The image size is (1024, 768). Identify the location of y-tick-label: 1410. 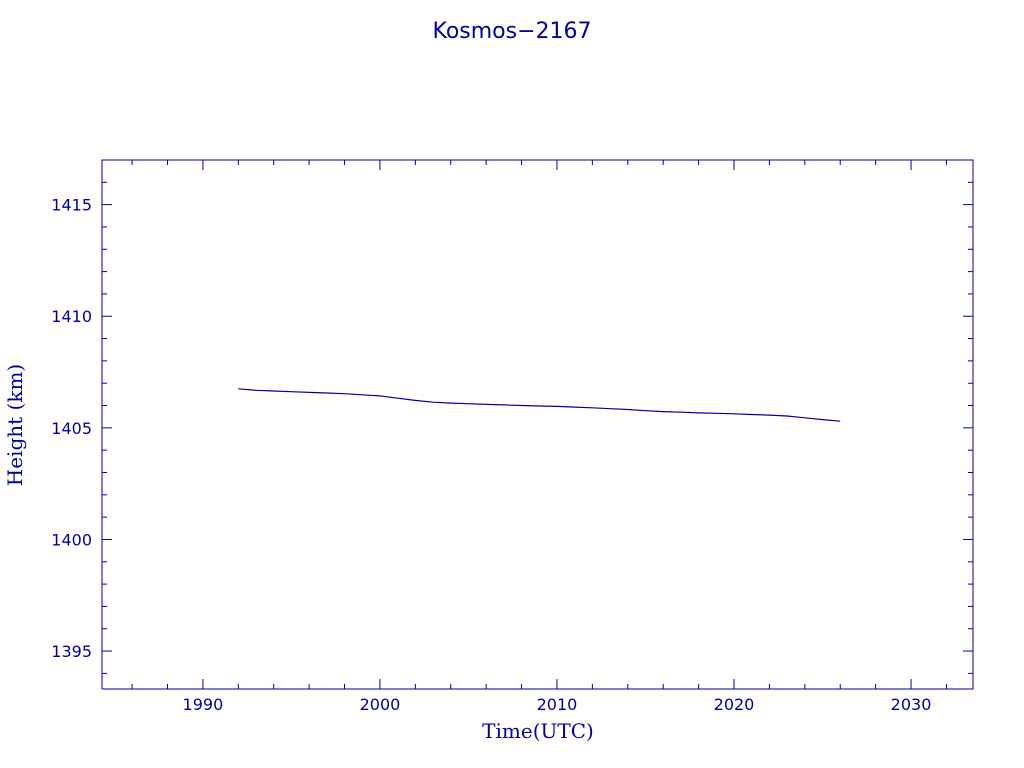
(71, 316).